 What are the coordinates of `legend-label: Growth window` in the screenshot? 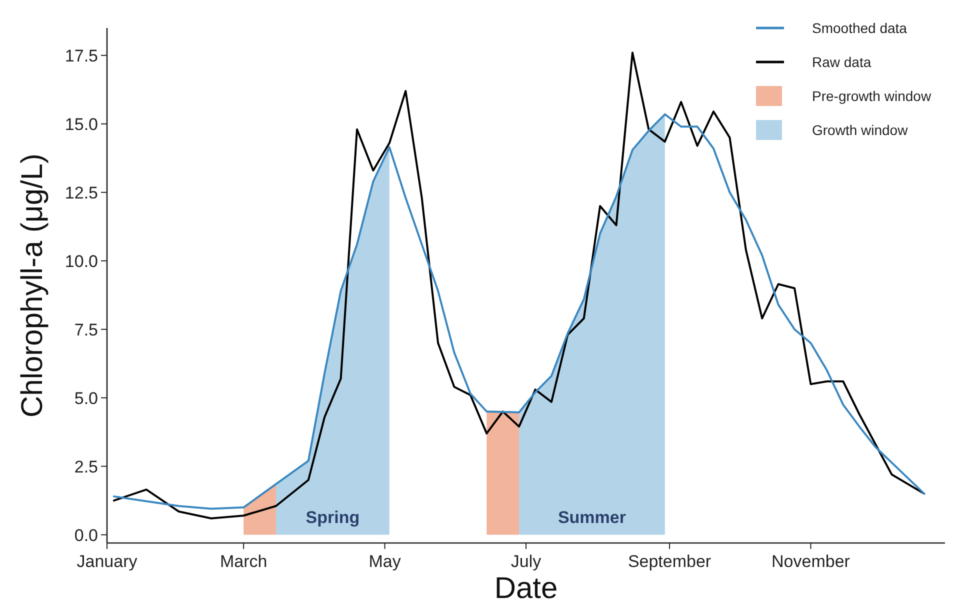 It's located at (860, 130).